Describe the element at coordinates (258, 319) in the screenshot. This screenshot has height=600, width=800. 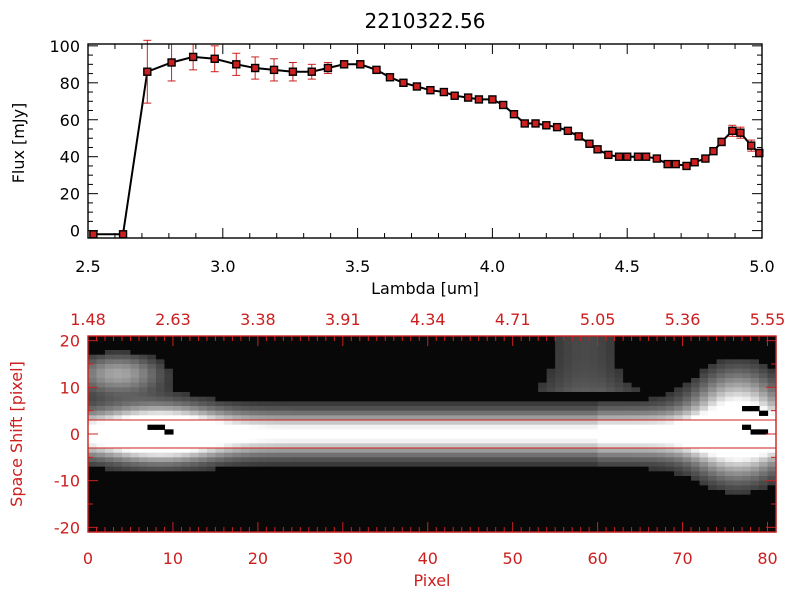
I see `top-wavelength-tick-label: 3.38` at that location.